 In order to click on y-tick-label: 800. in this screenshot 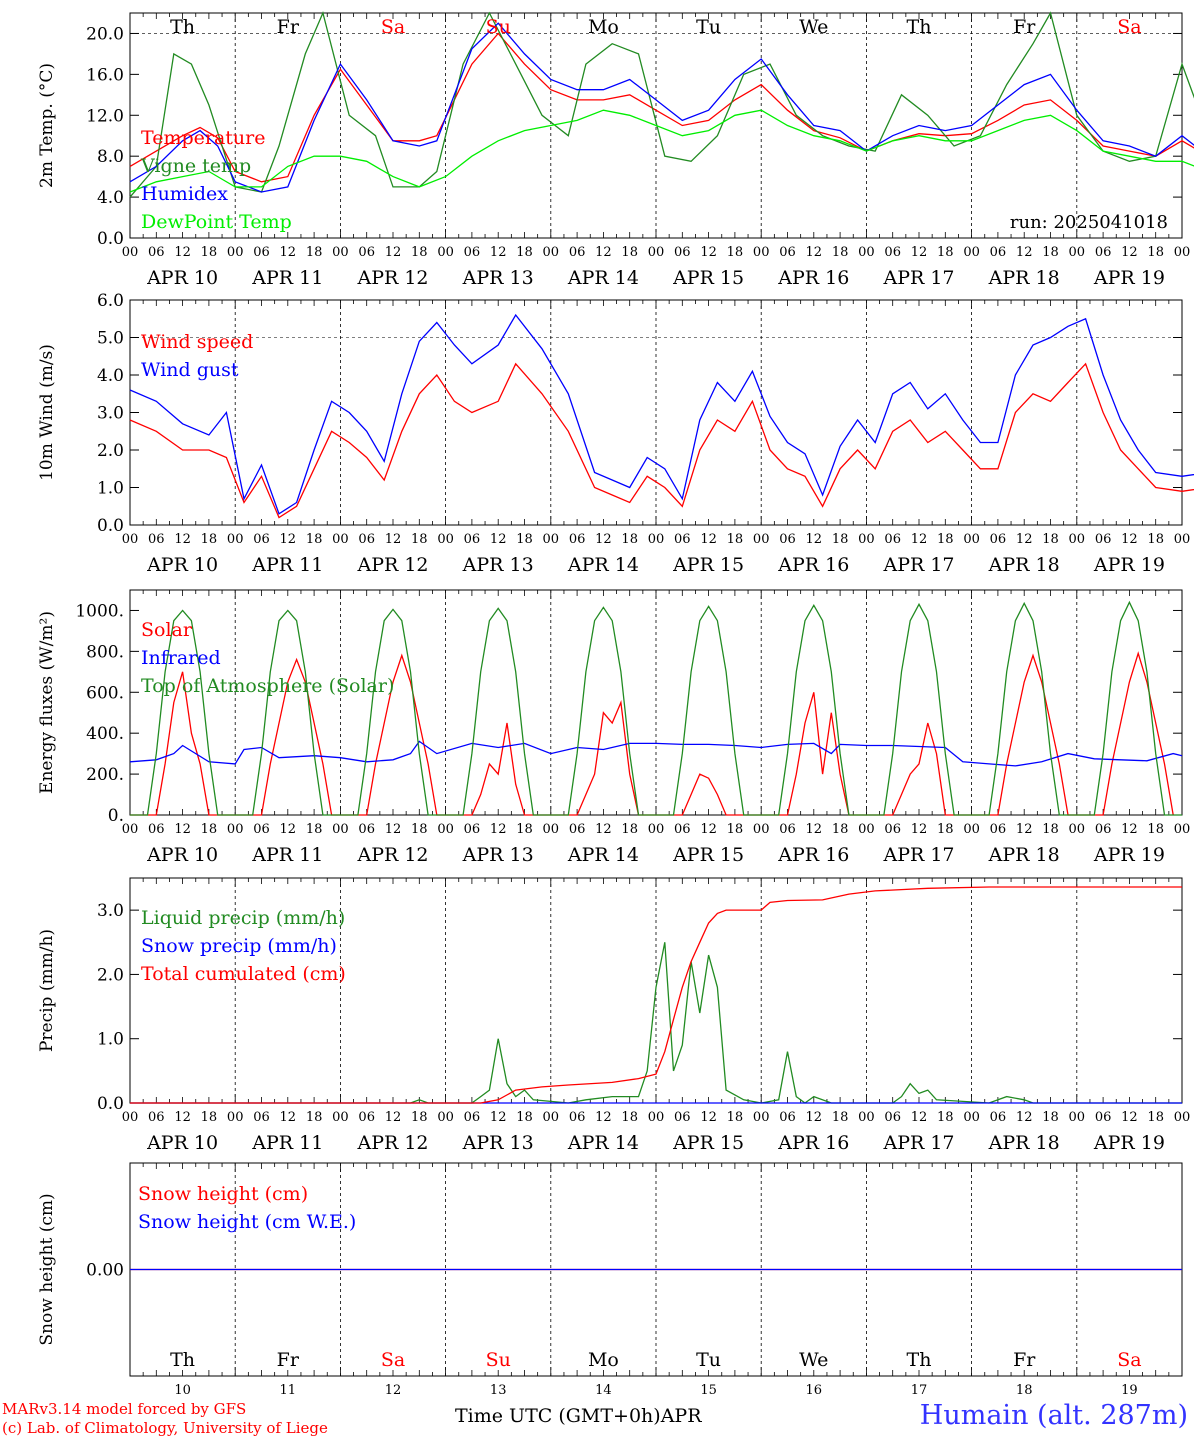, I will do `click(105, 652)`.